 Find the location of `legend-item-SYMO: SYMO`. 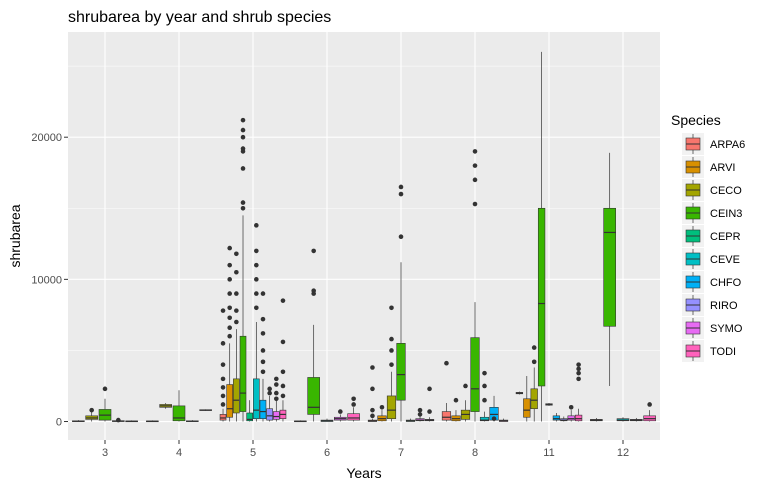

legend-item-SYMO: SYMO is located at coordinates (712, 328).